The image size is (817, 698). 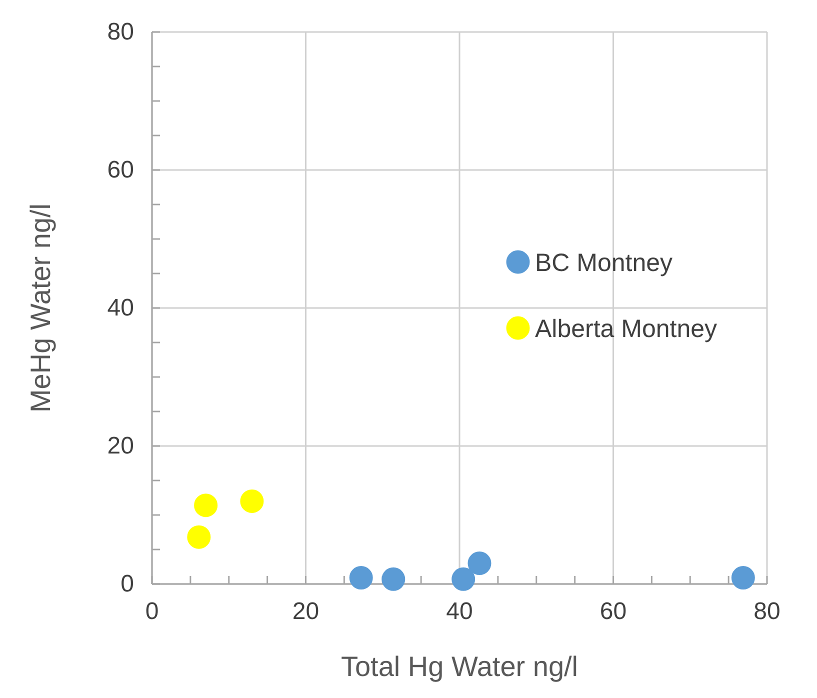 What do you see at coordinates (152, 612) in the screenshot?
I see `x-tick-label: 0` at bounding box center [152, 612].